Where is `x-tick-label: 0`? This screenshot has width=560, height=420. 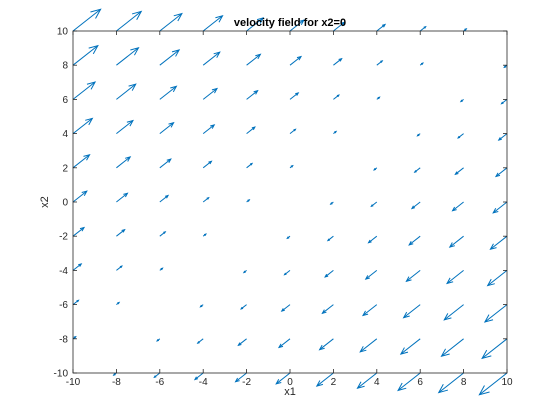
x-tick-label: 0 is located at coordinates (290, 382).